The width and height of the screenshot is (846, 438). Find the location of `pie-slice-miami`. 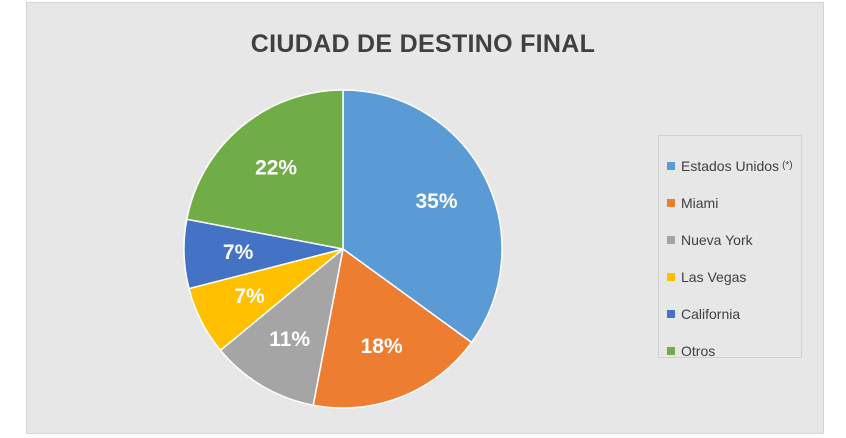

pie-slice-miami is located at coordinates (392, 328).